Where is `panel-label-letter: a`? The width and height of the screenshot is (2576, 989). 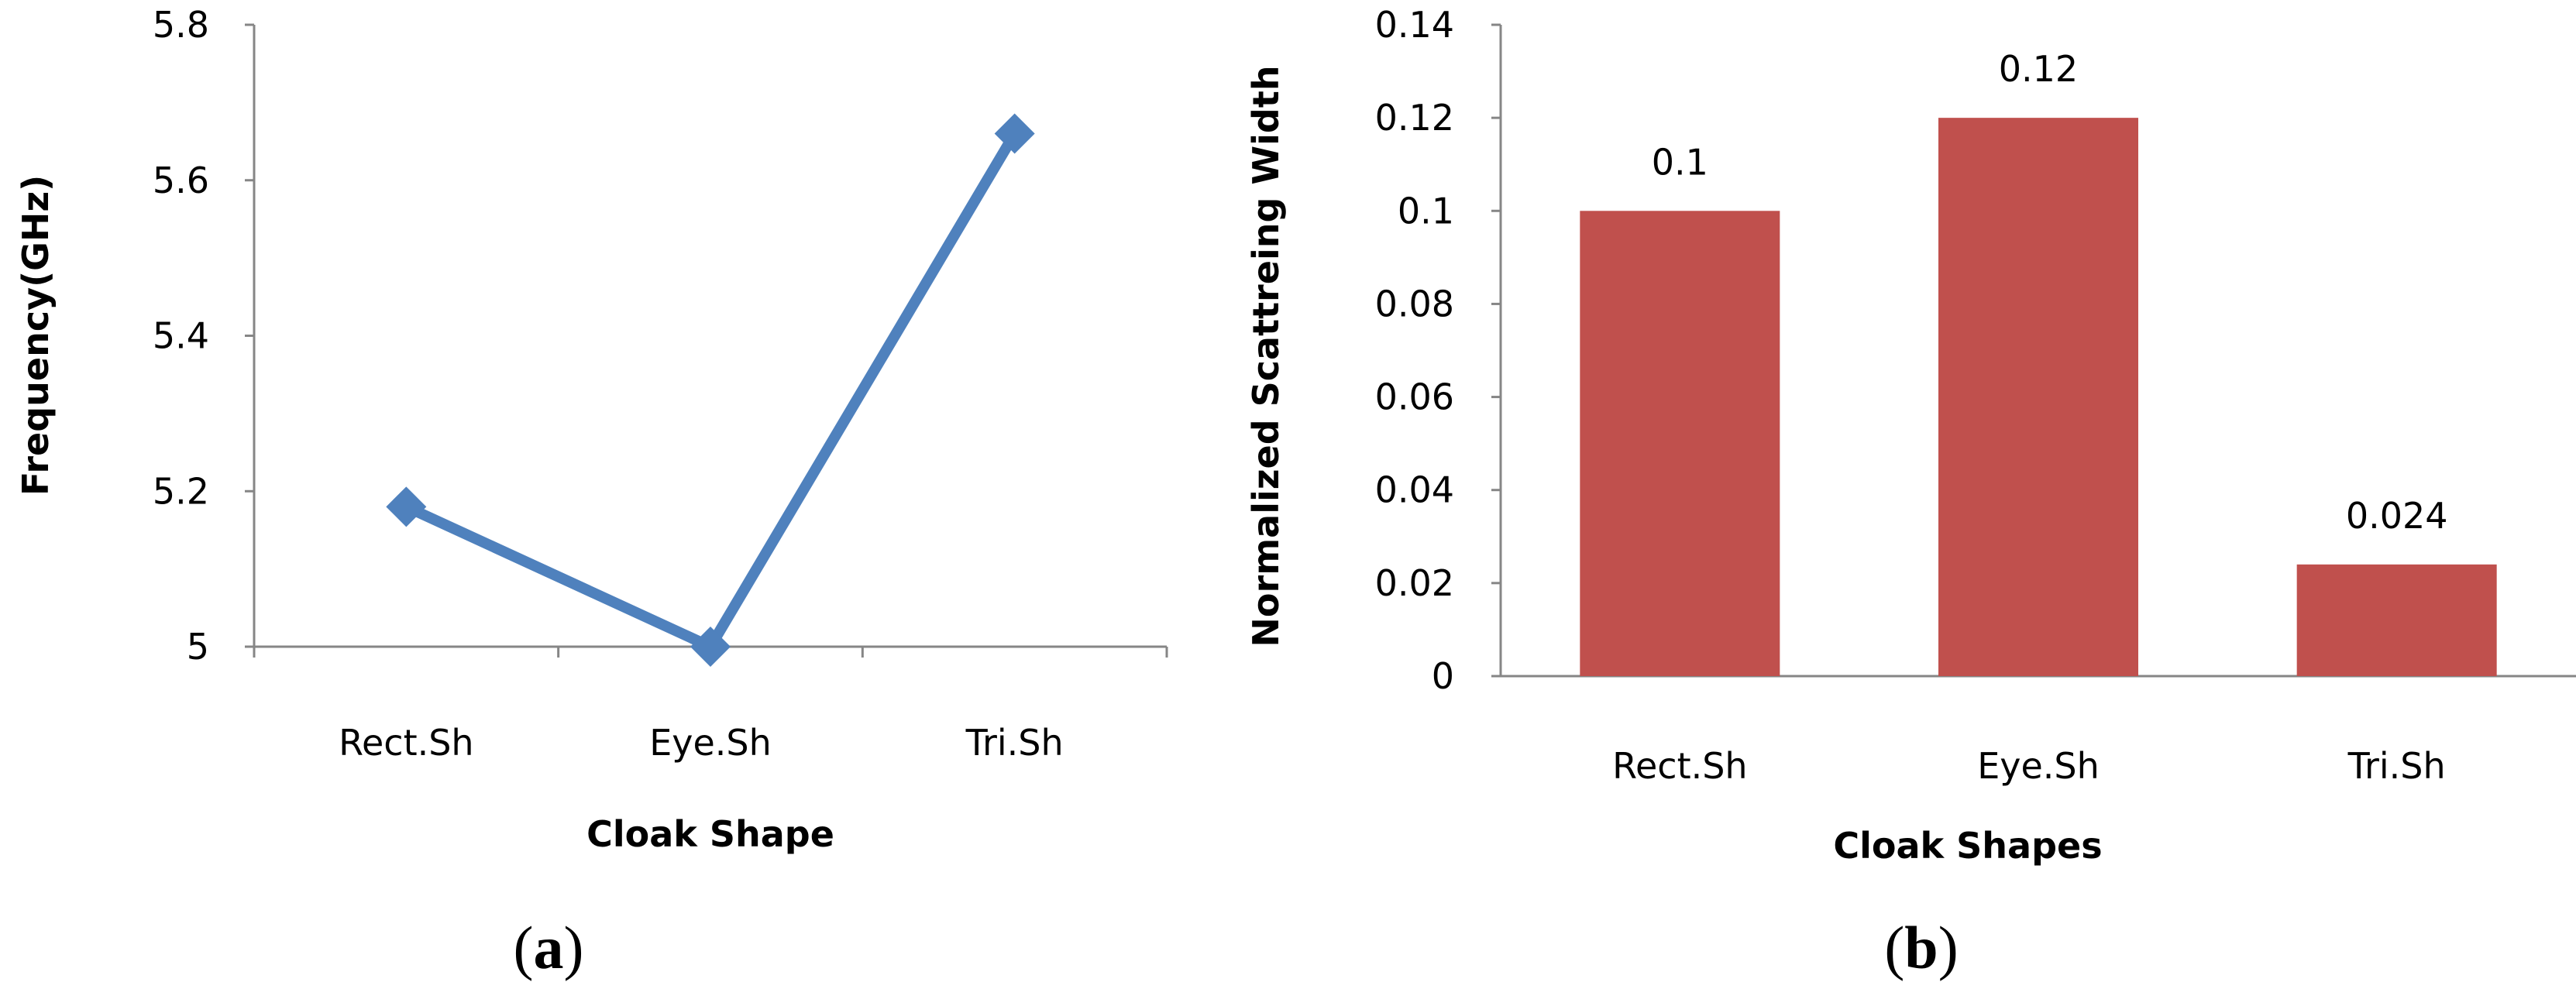
panel-label-letter: a is located at coordinates (549, 947).